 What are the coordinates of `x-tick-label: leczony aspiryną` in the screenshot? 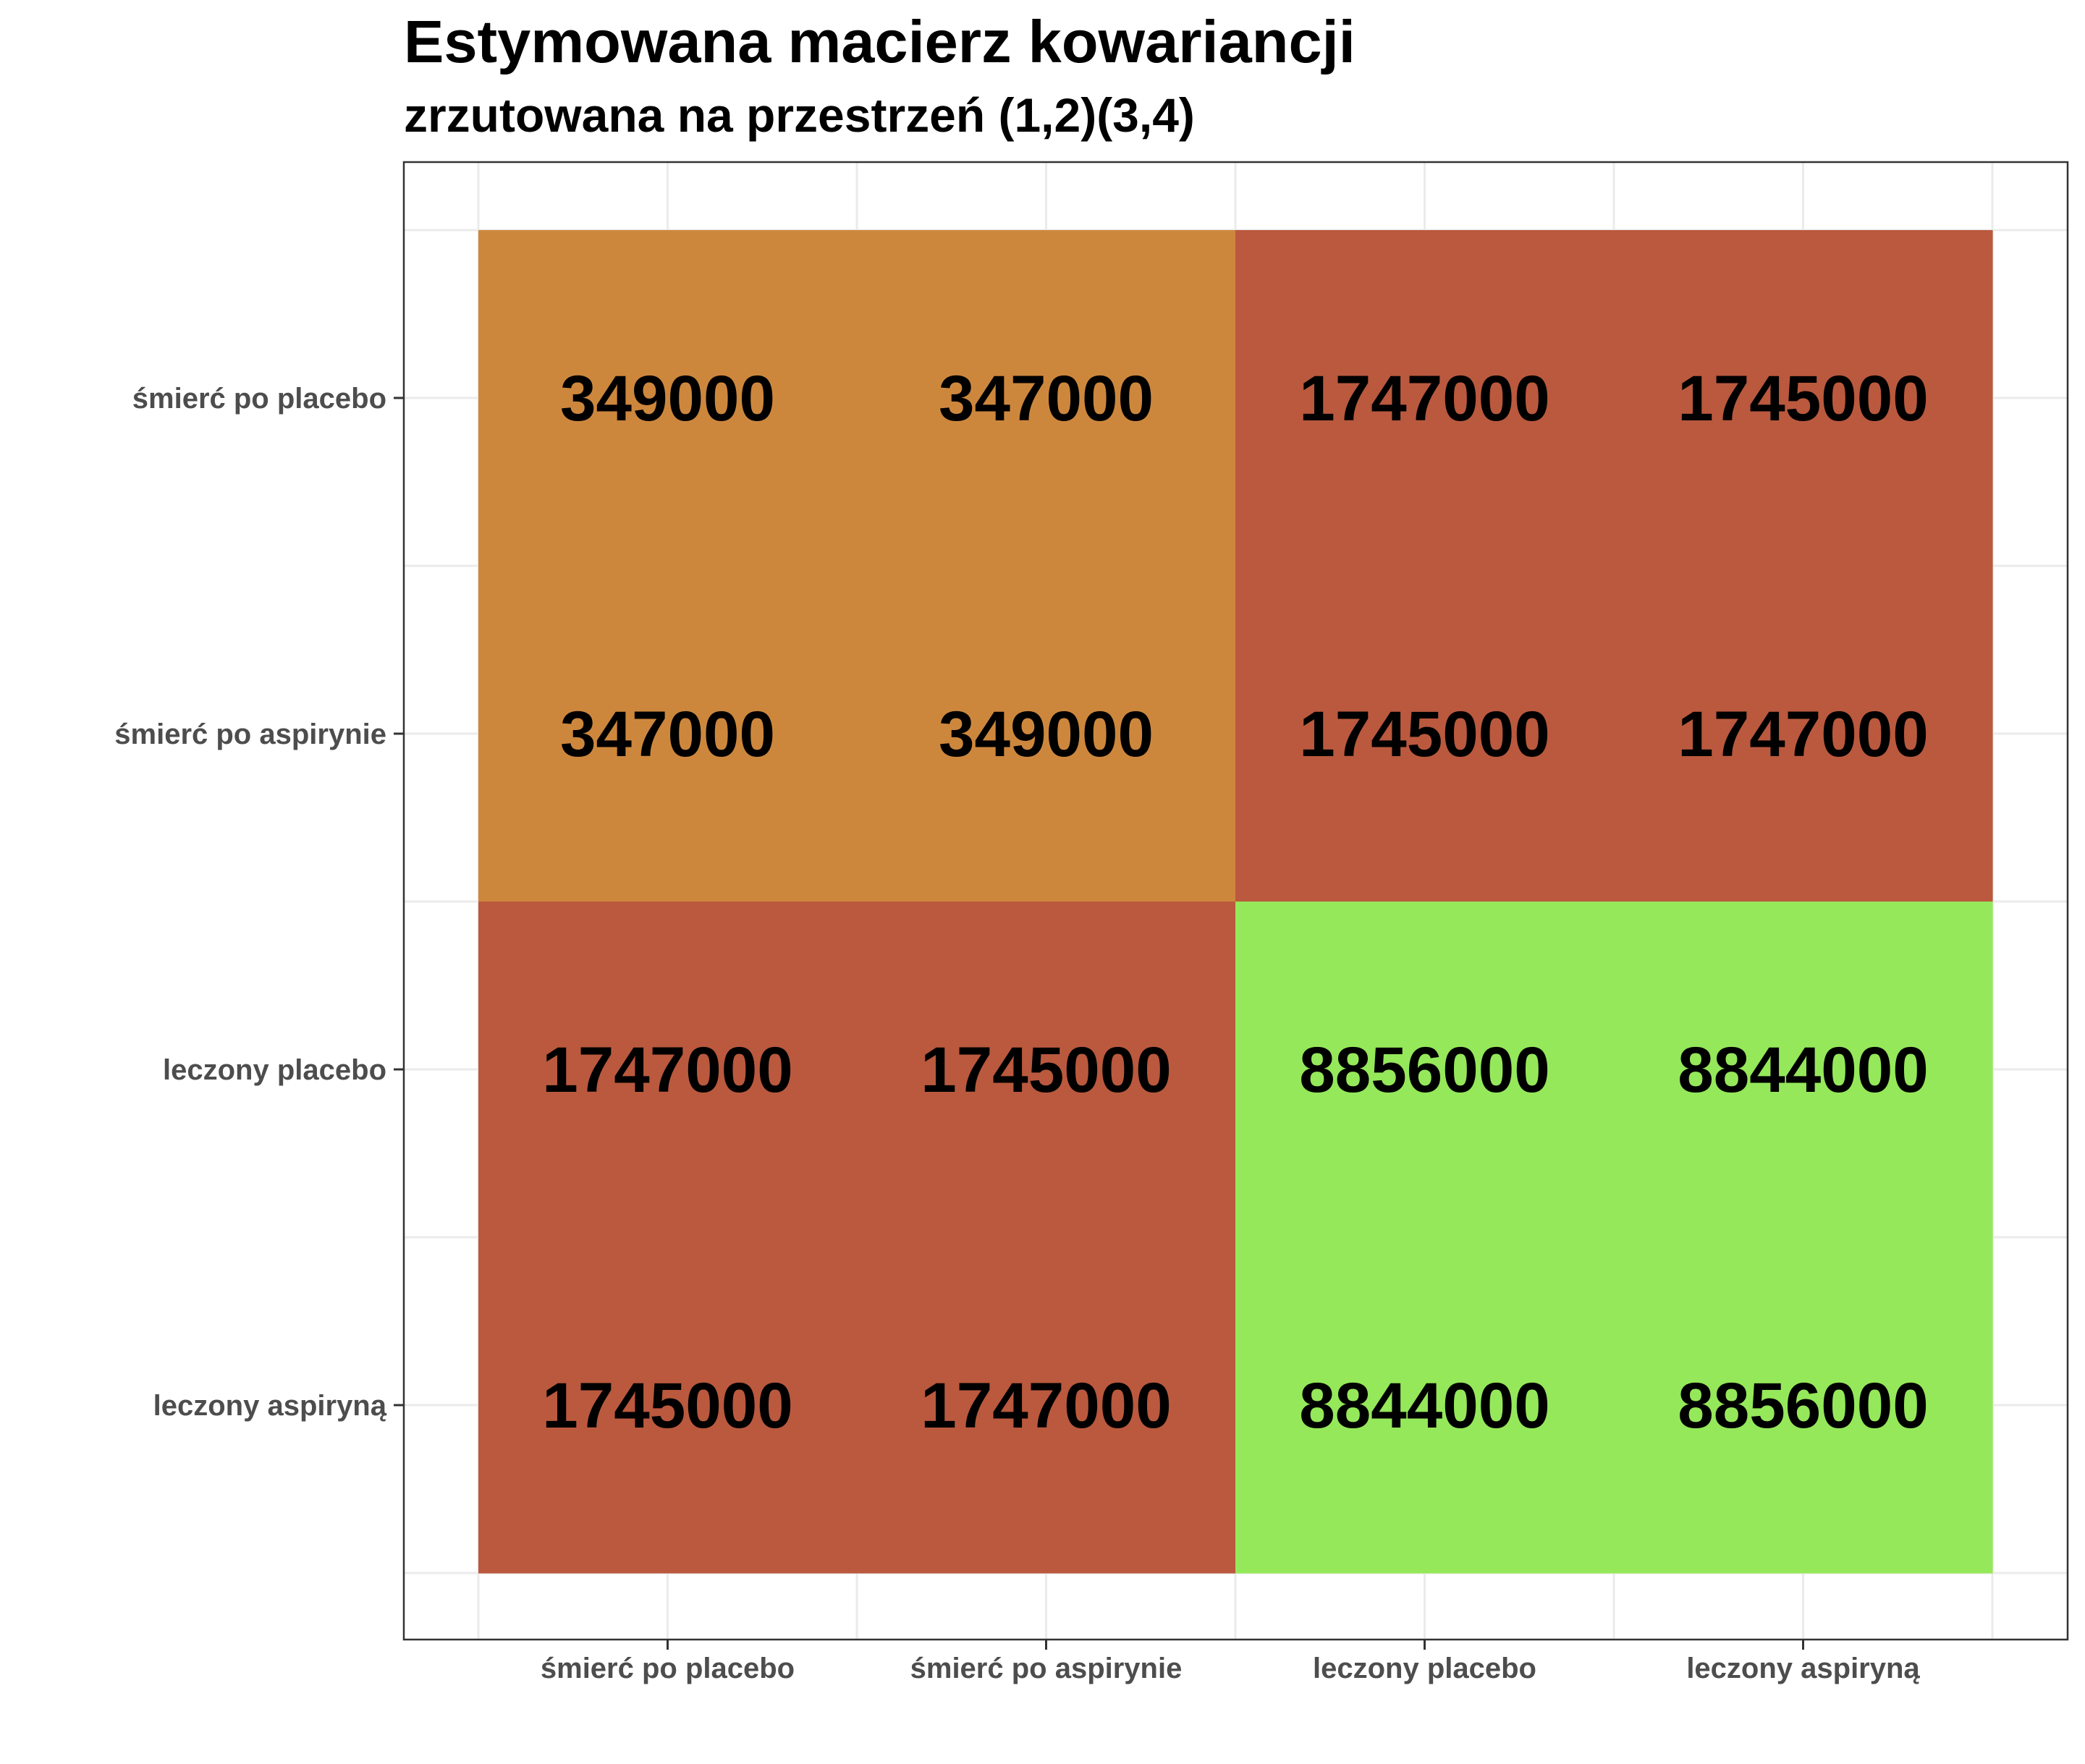 It's located at (1803, 1668).